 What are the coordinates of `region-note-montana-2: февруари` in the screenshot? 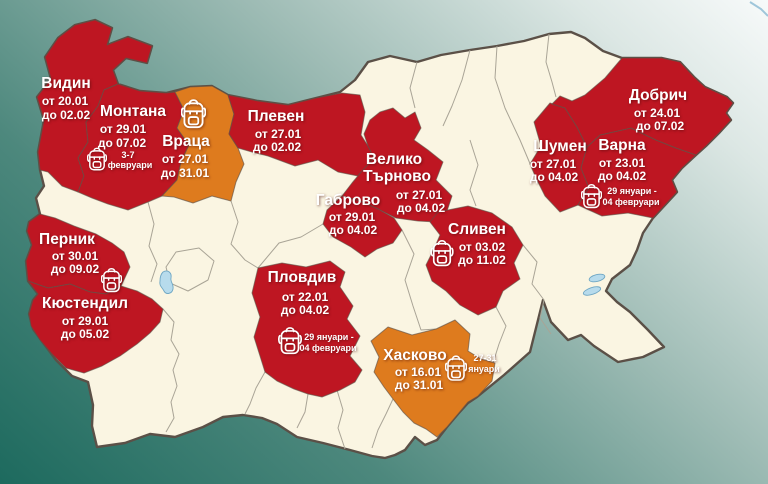 It's located at (130, 165).